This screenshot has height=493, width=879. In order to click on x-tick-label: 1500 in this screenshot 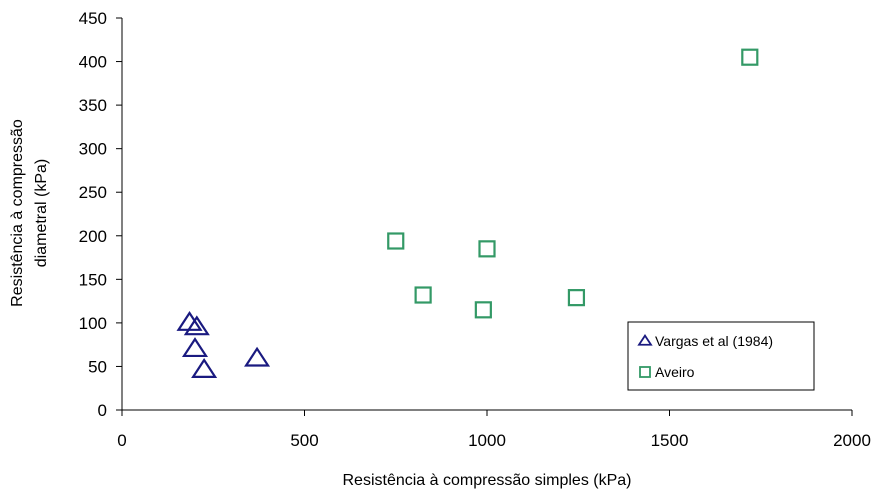, I will do `click(670, 440)`.